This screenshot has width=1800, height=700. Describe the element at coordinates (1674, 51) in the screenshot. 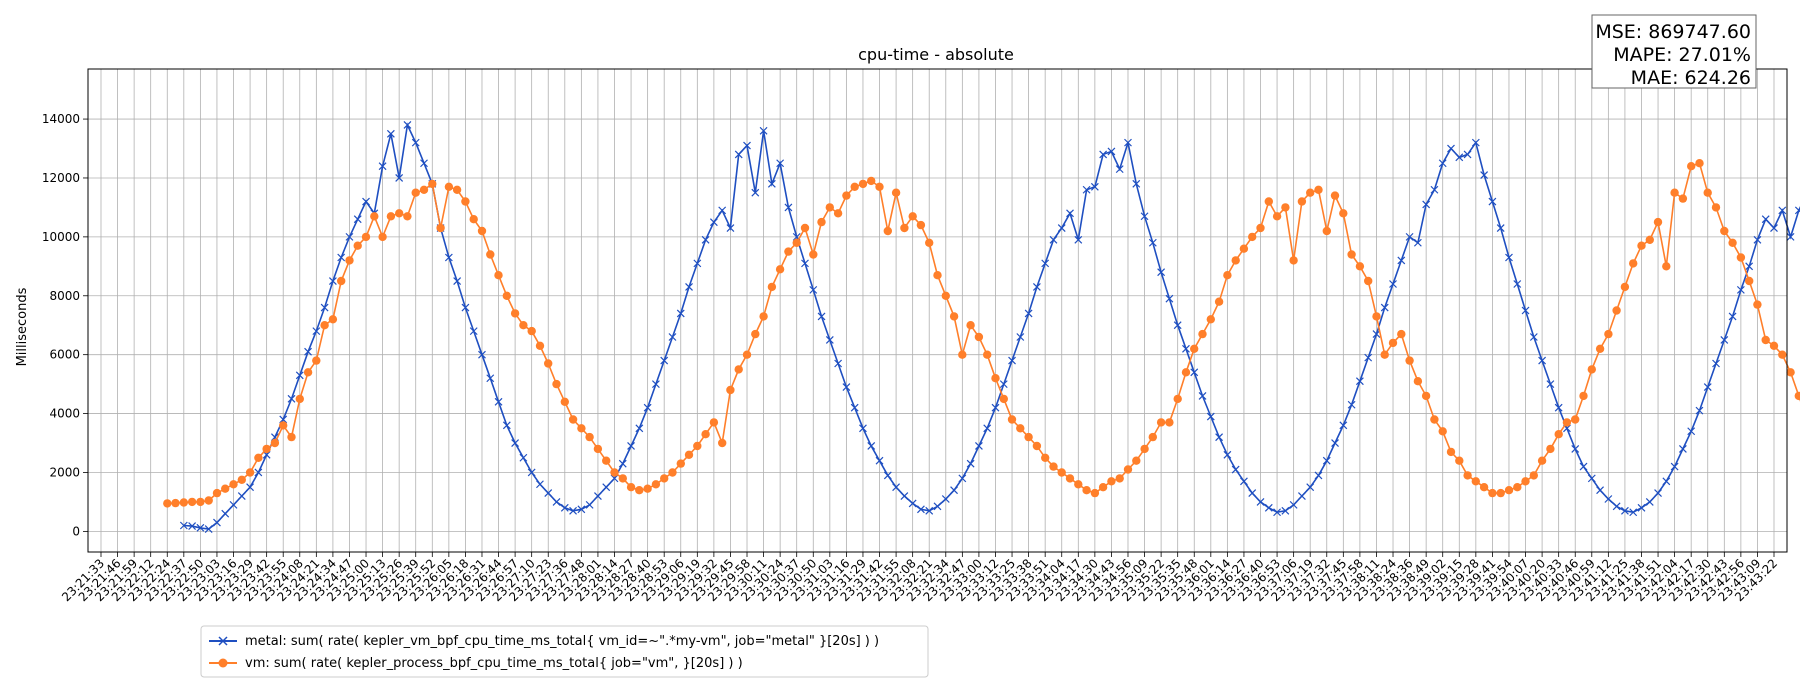

I see `stats-box: MSE: 869747.60 MAPE: 27.01% MAE: 624.26` at that location.